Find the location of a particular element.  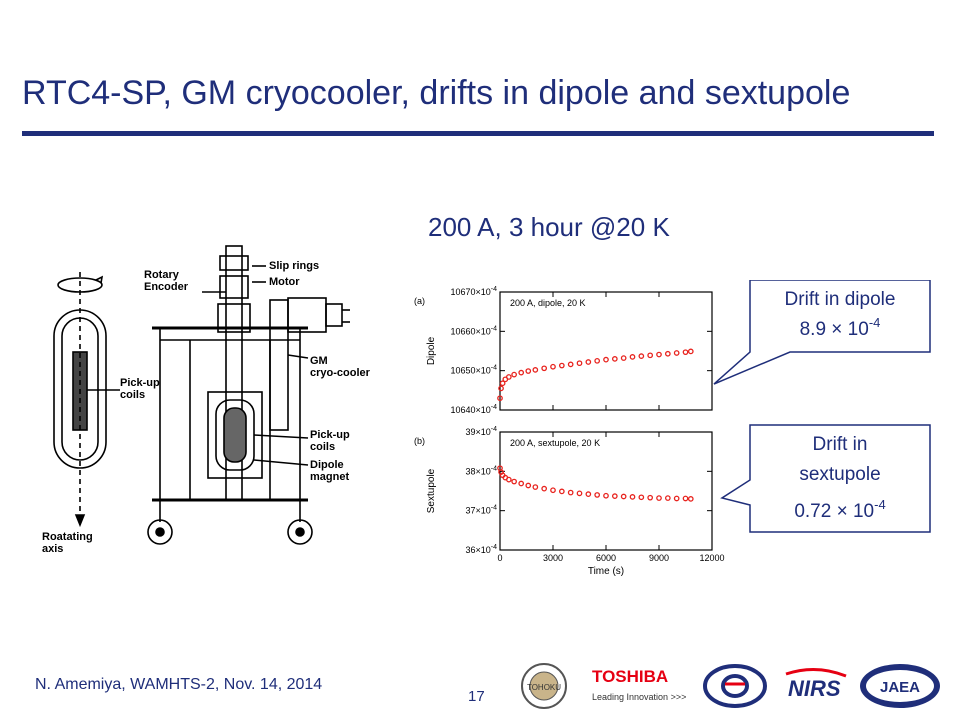

y-tick-label: 39×10⁻⁴ is located at coordinates (481, 431).